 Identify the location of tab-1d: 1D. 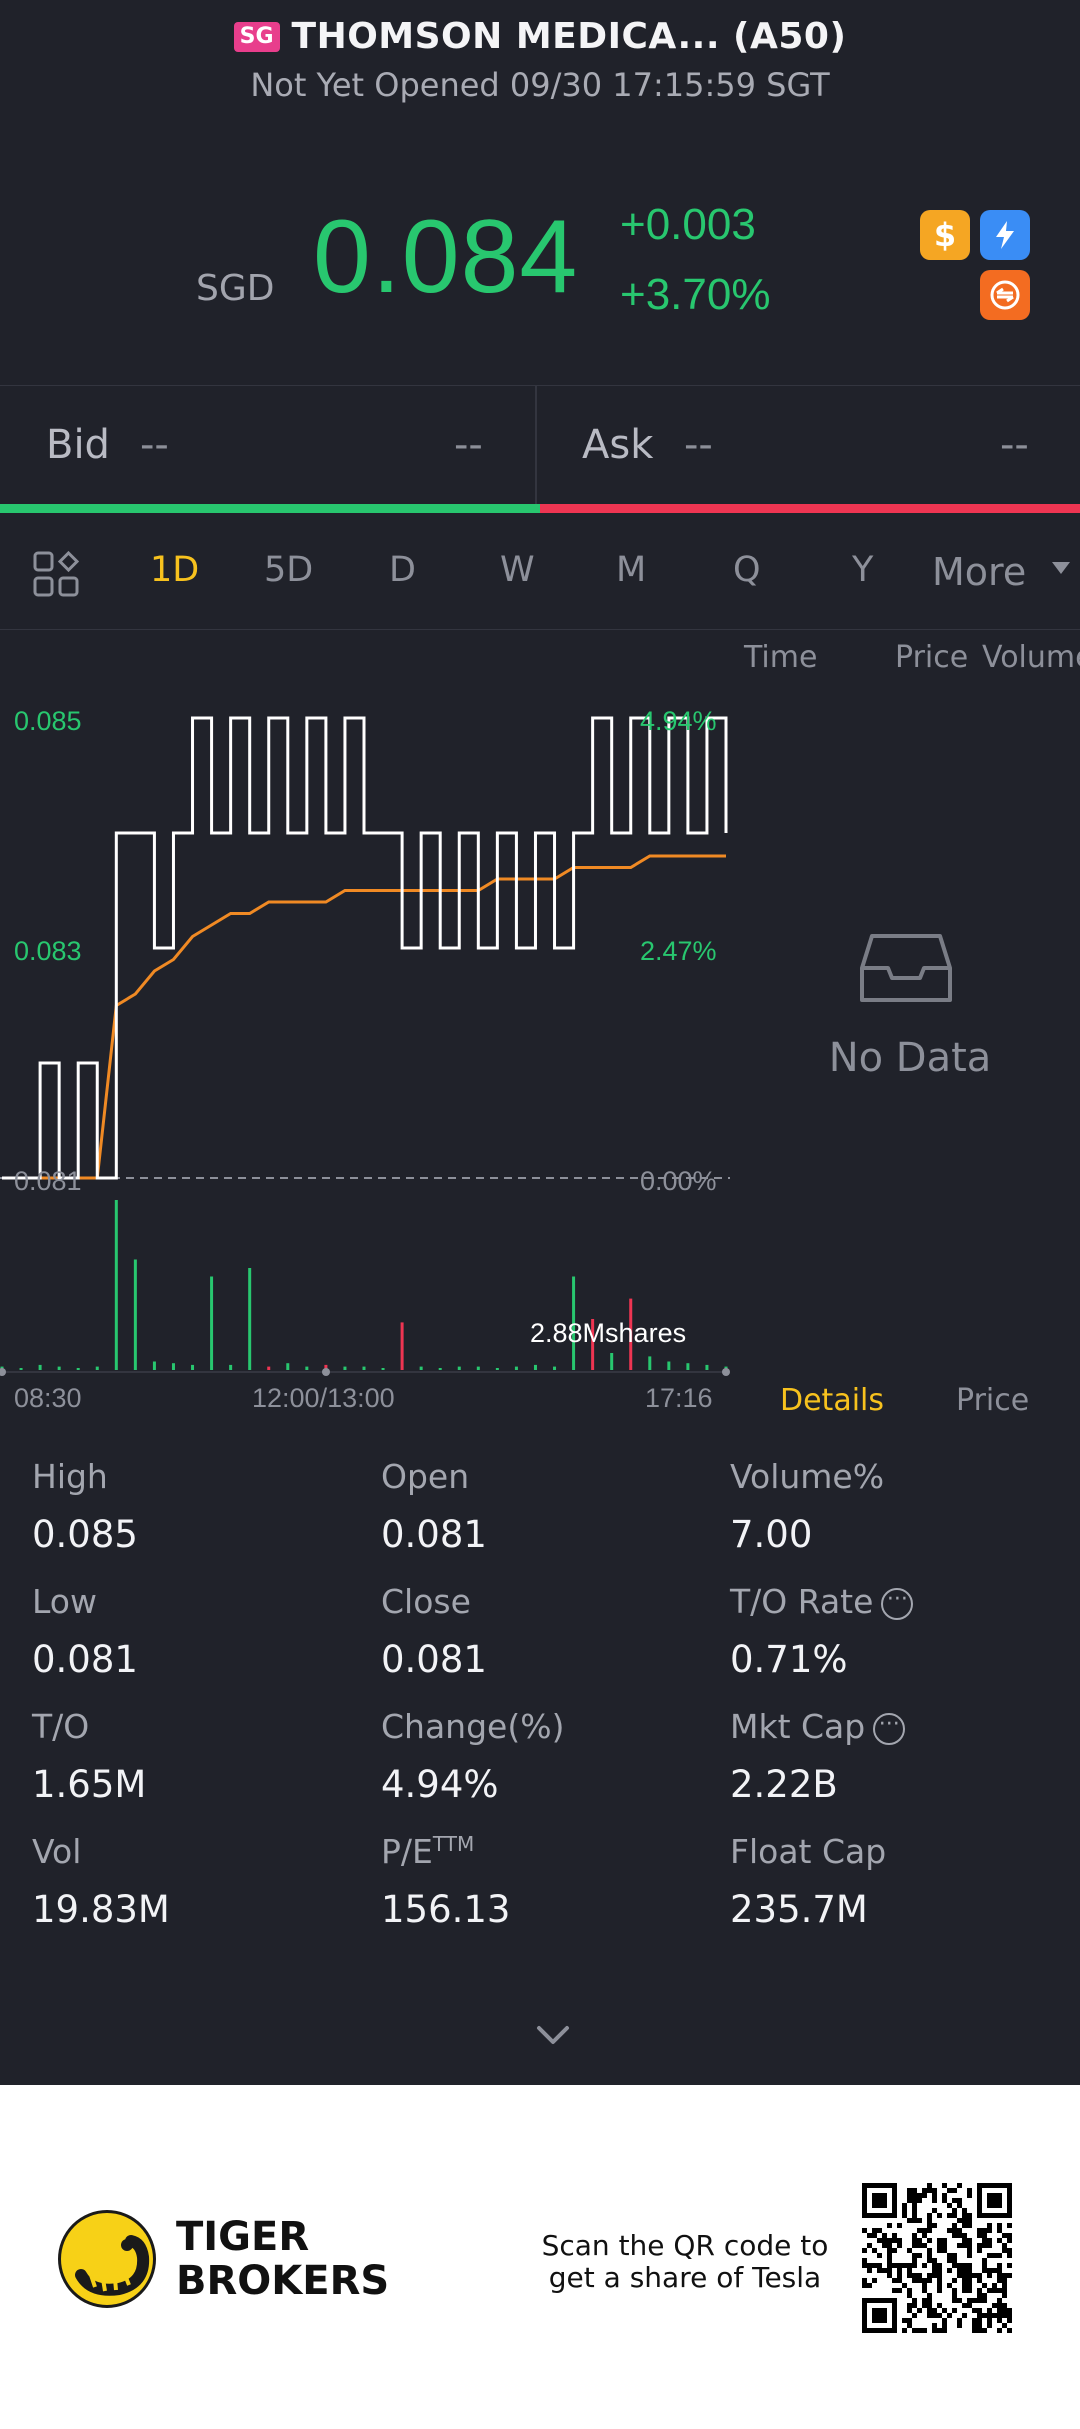
(175, 570).